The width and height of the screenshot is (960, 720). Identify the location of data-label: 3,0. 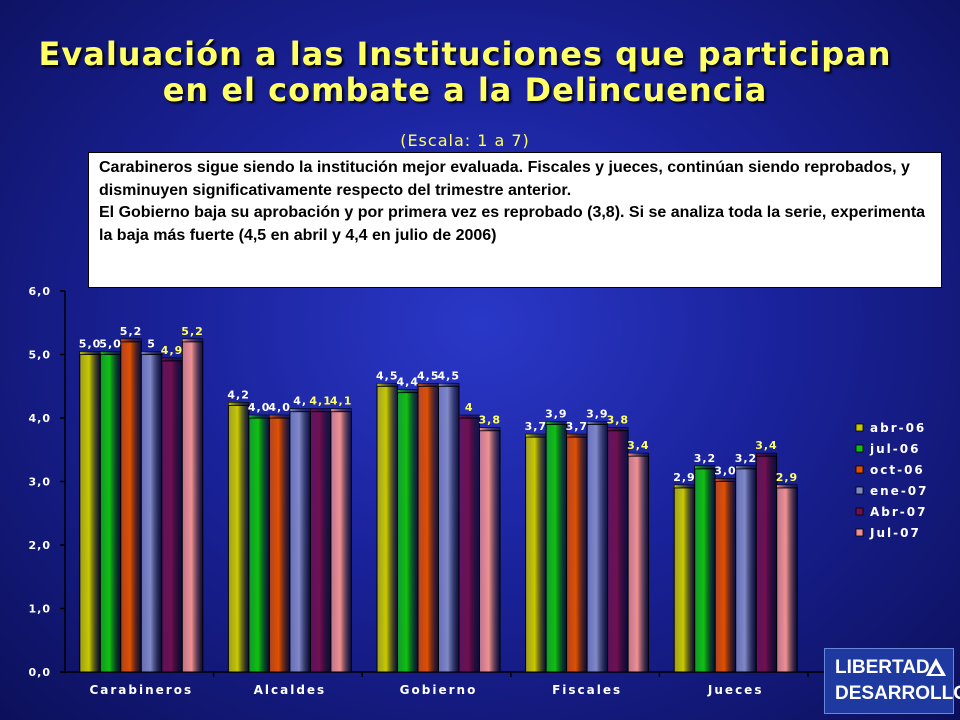
(725, 471).